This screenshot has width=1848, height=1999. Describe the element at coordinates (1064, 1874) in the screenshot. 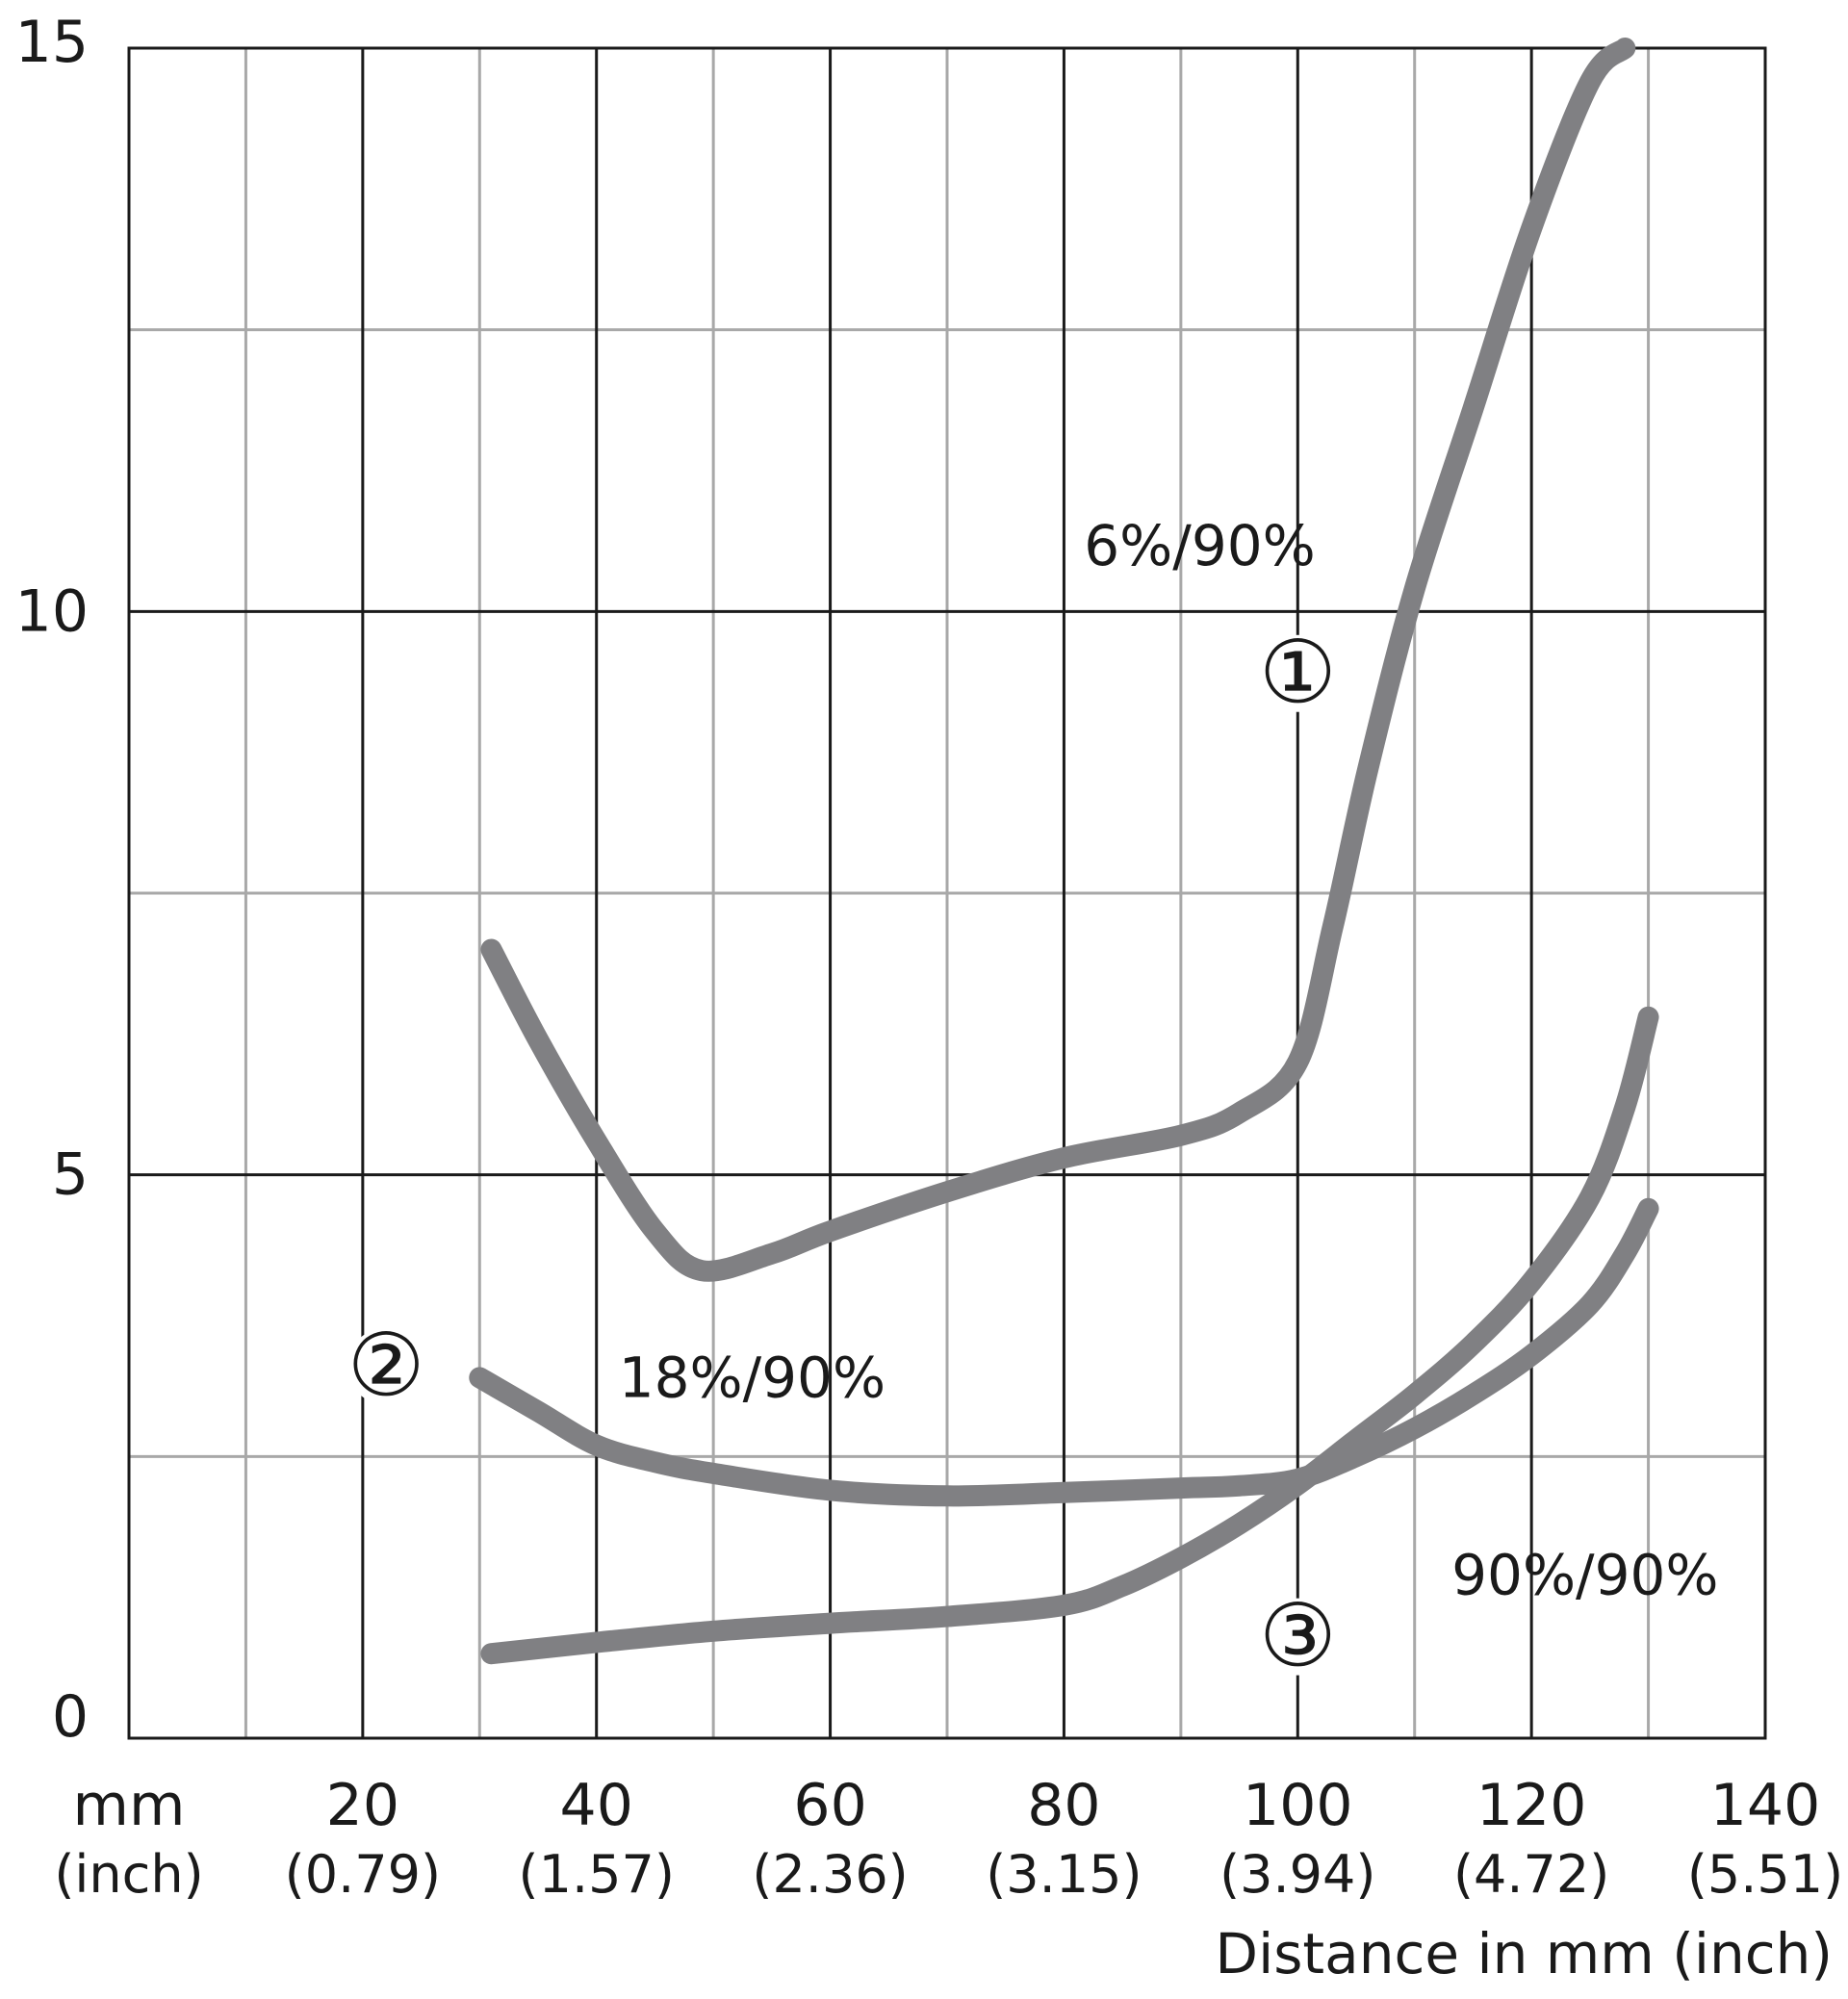

I see `x-tick-sublabel: (3.15)` at that location.